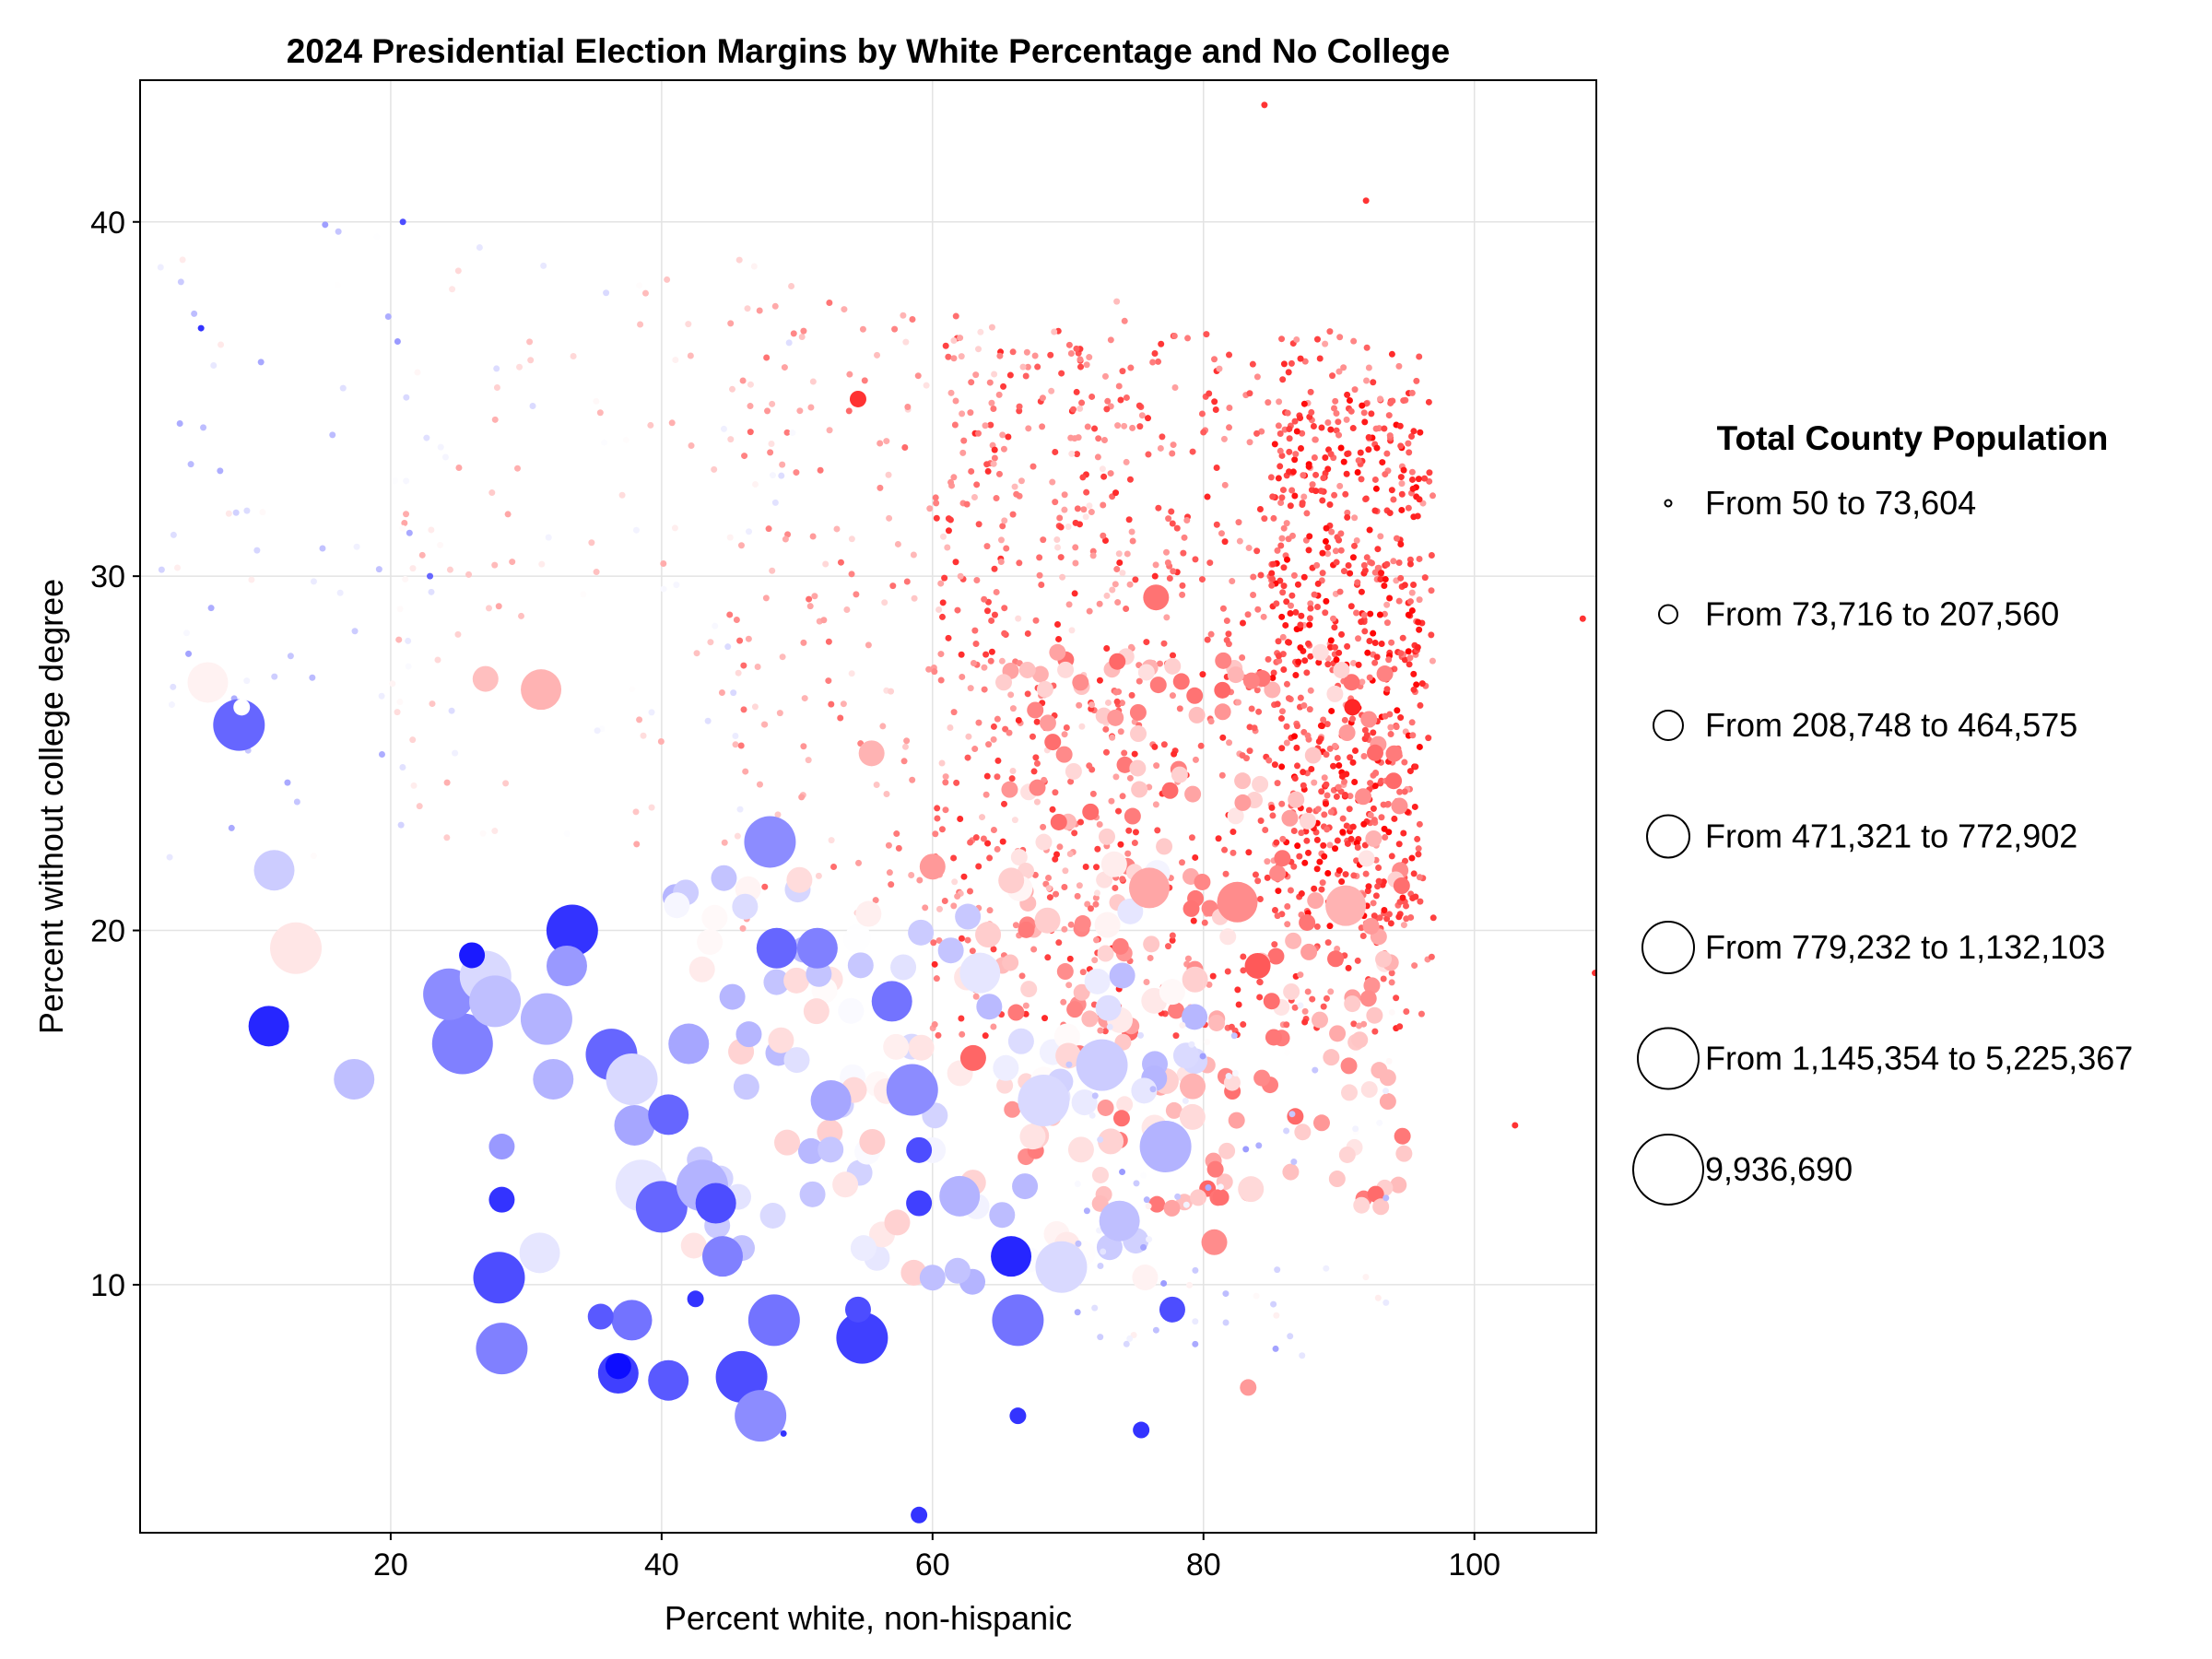 Image resolution: width=2212 pixels, height=1659 pixels. I want to click on x-tick-label: 60, so click(932, 1565).